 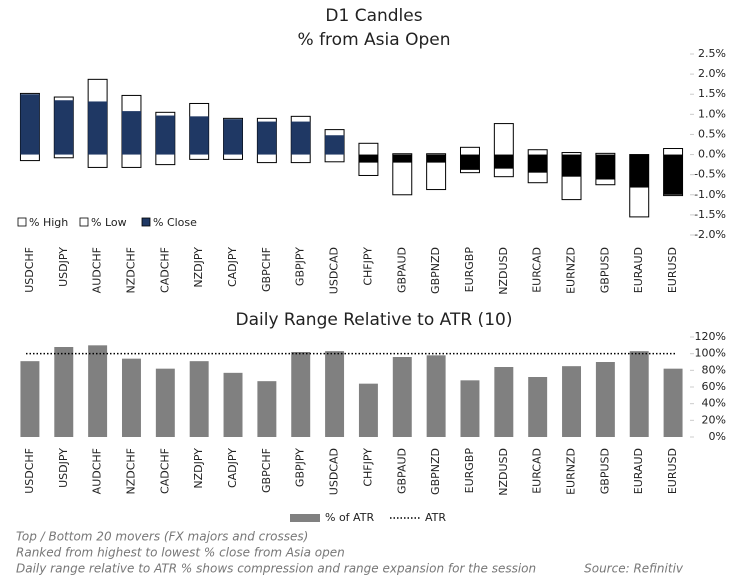 I want to click on y-tick-label: 0.0%, so click(x=712, y=154).